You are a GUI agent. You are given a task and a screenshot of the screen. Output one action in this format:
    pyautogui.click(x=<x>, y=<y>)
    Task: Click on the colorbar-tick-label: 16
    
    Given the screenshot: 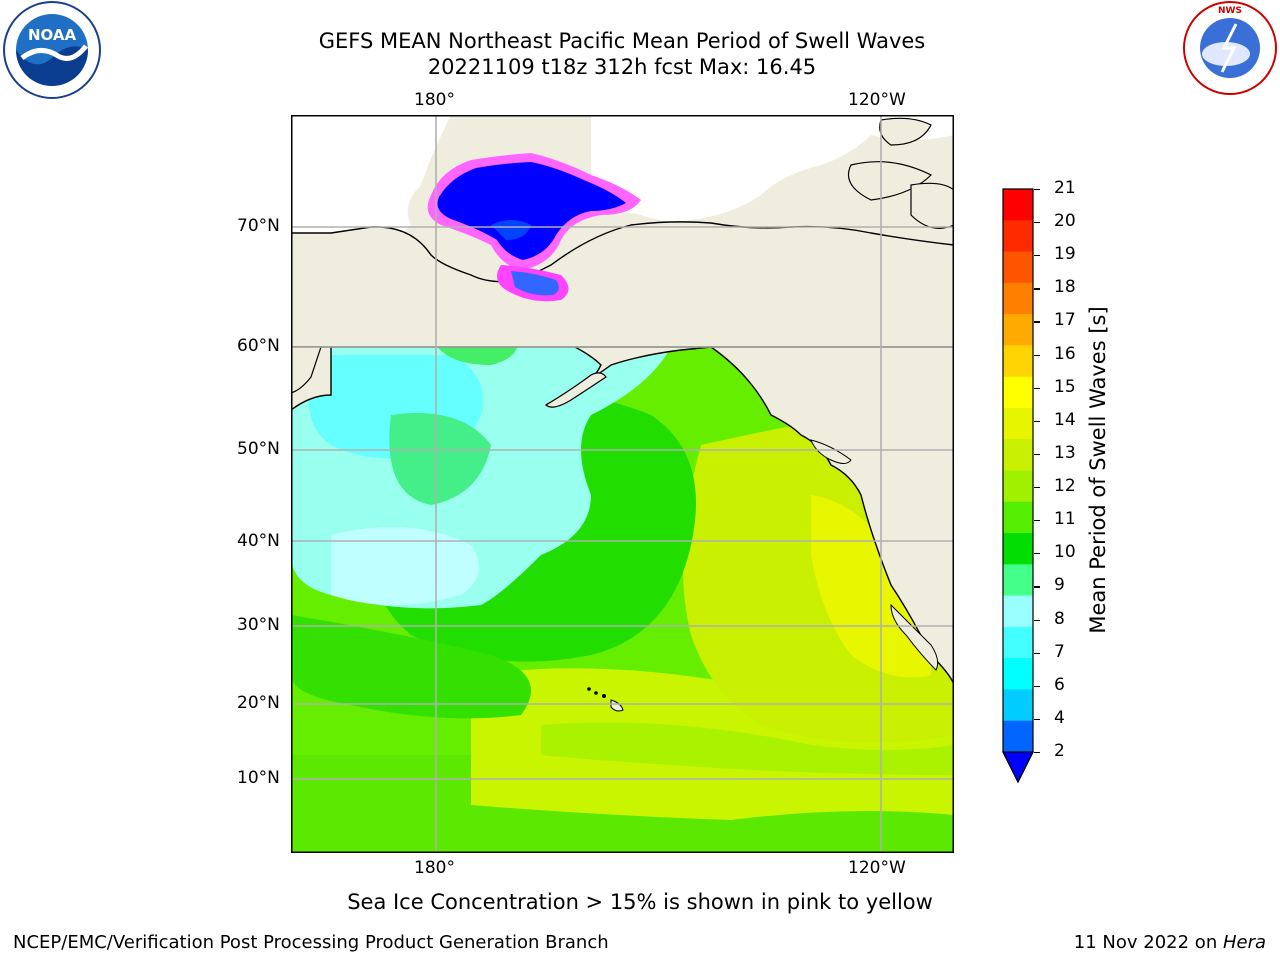 What is the action you would take?
    pyautogui.click(x=1065, y=353)
    